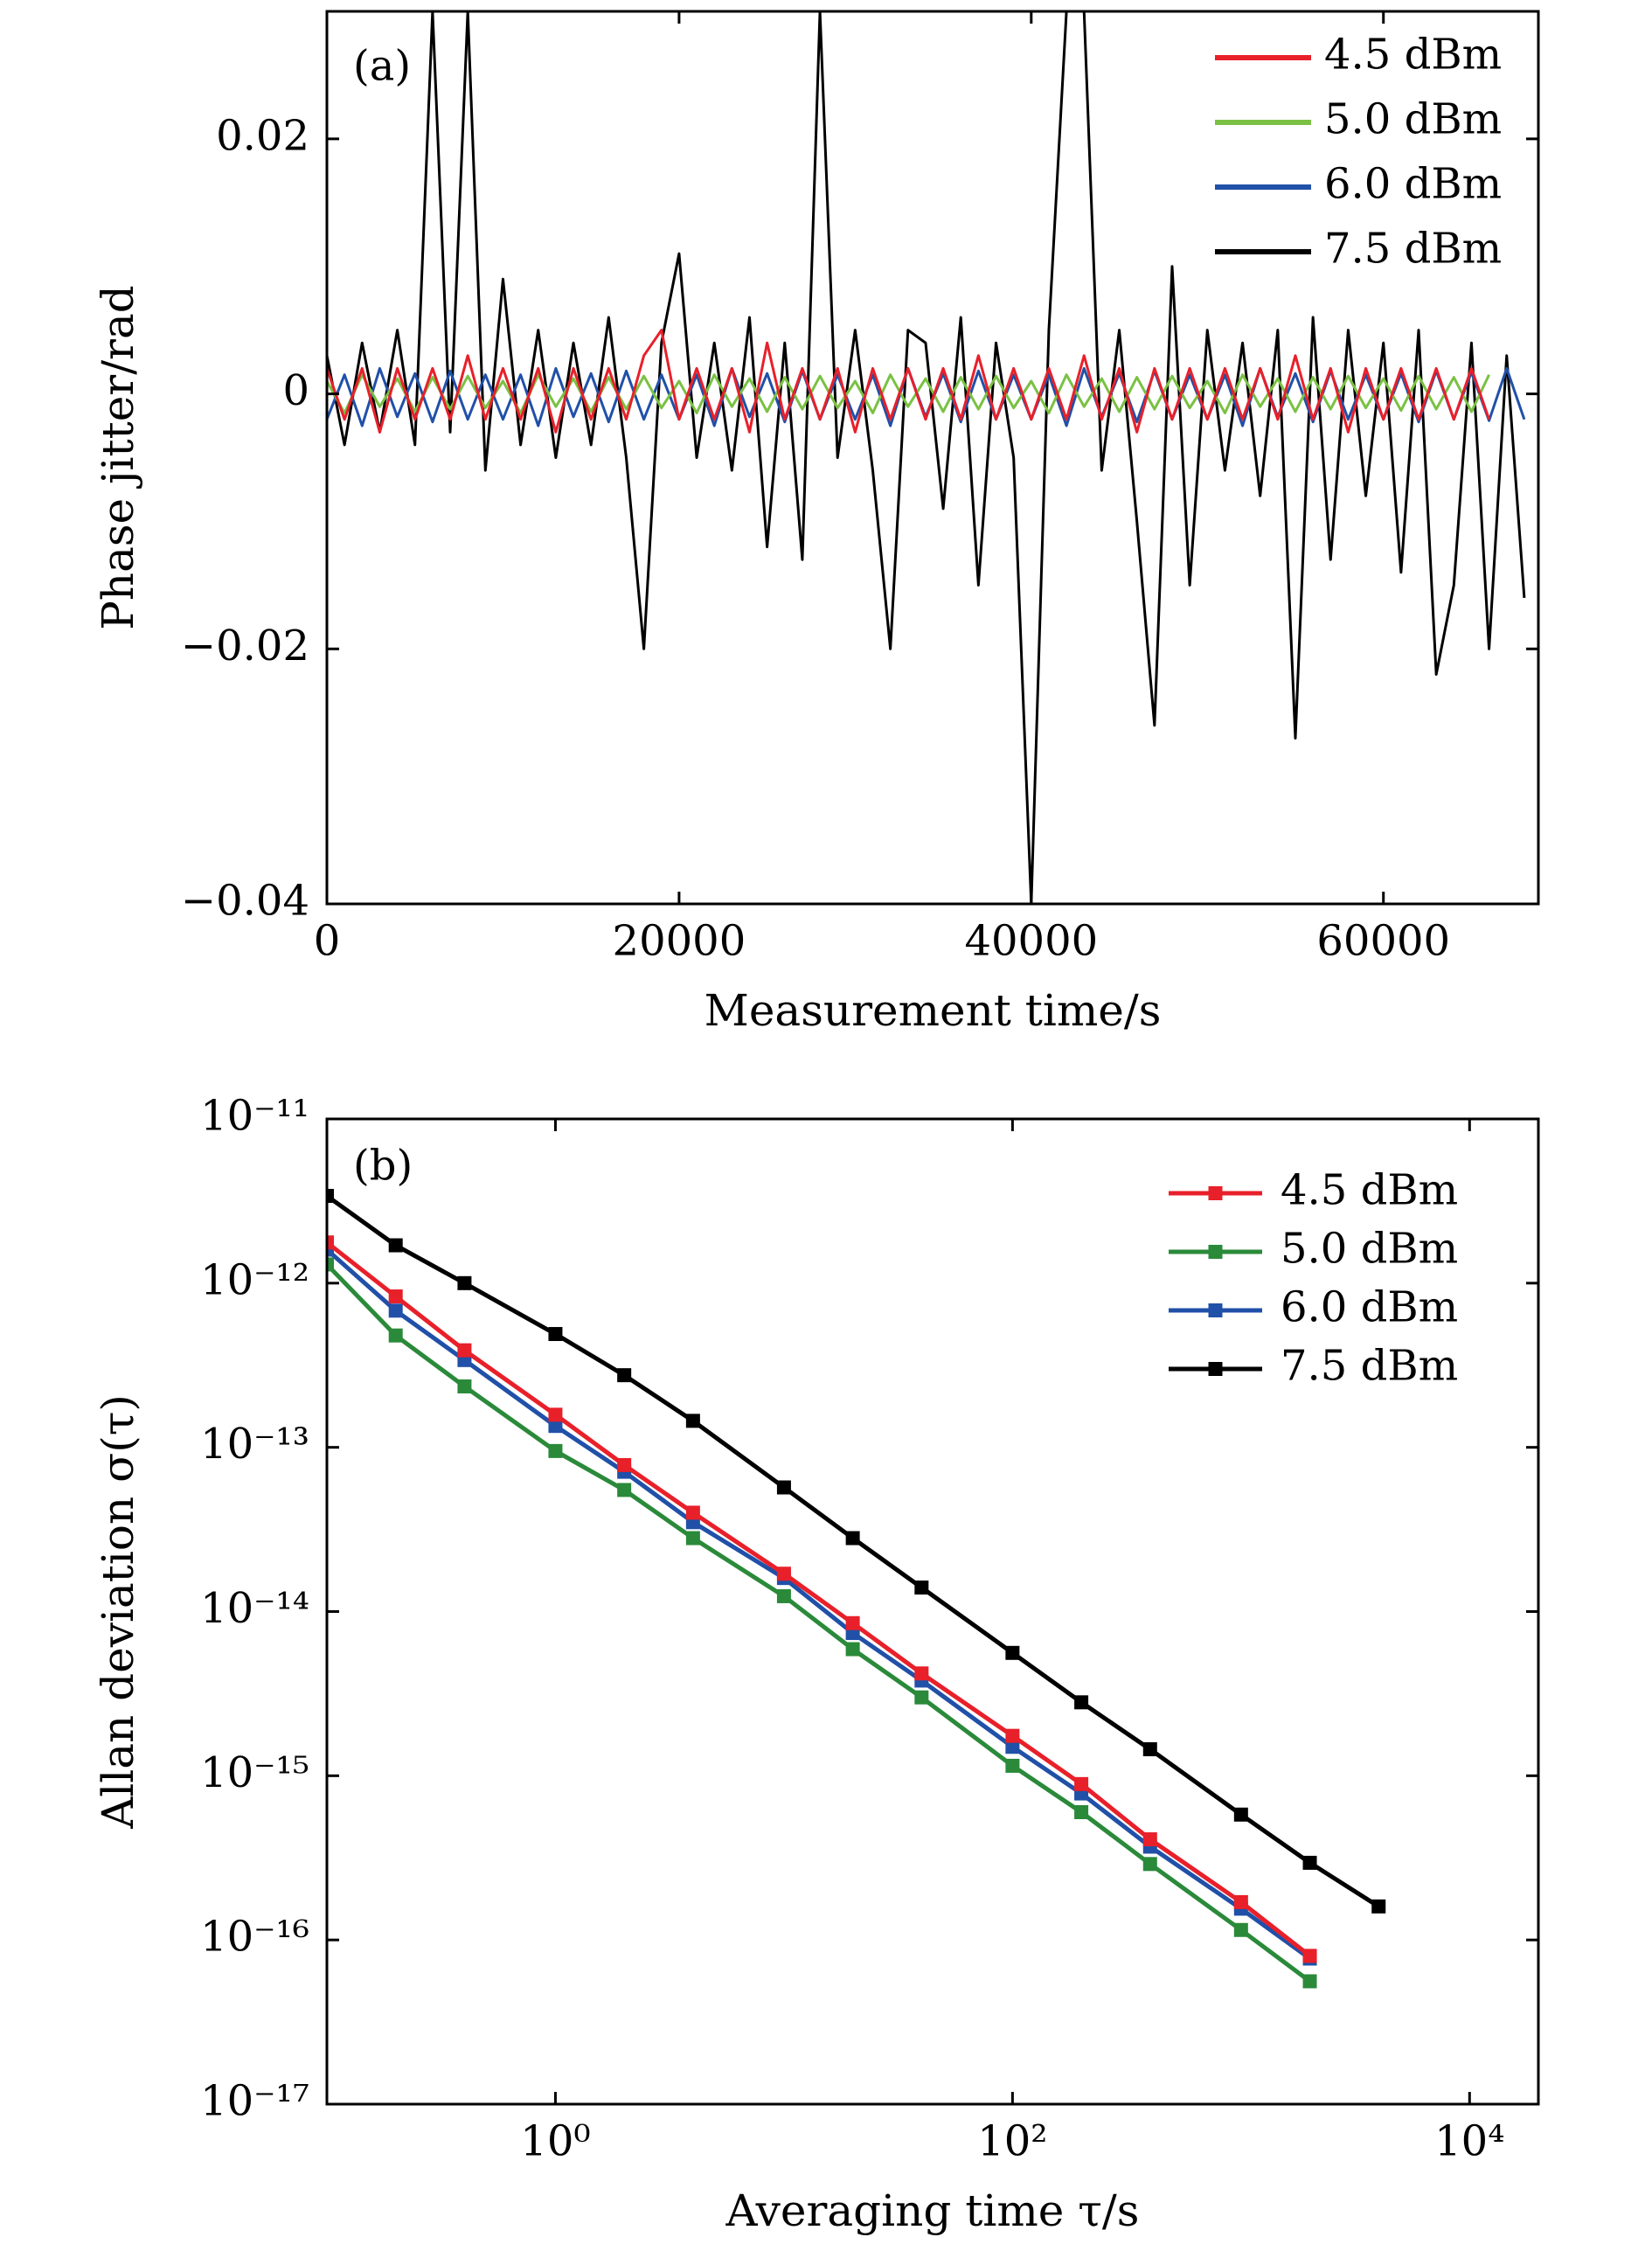 This screenshot has height=2251, width=1652. I want to click on y-tick-label: 10⁻¹⁶, so click(255, 1937).